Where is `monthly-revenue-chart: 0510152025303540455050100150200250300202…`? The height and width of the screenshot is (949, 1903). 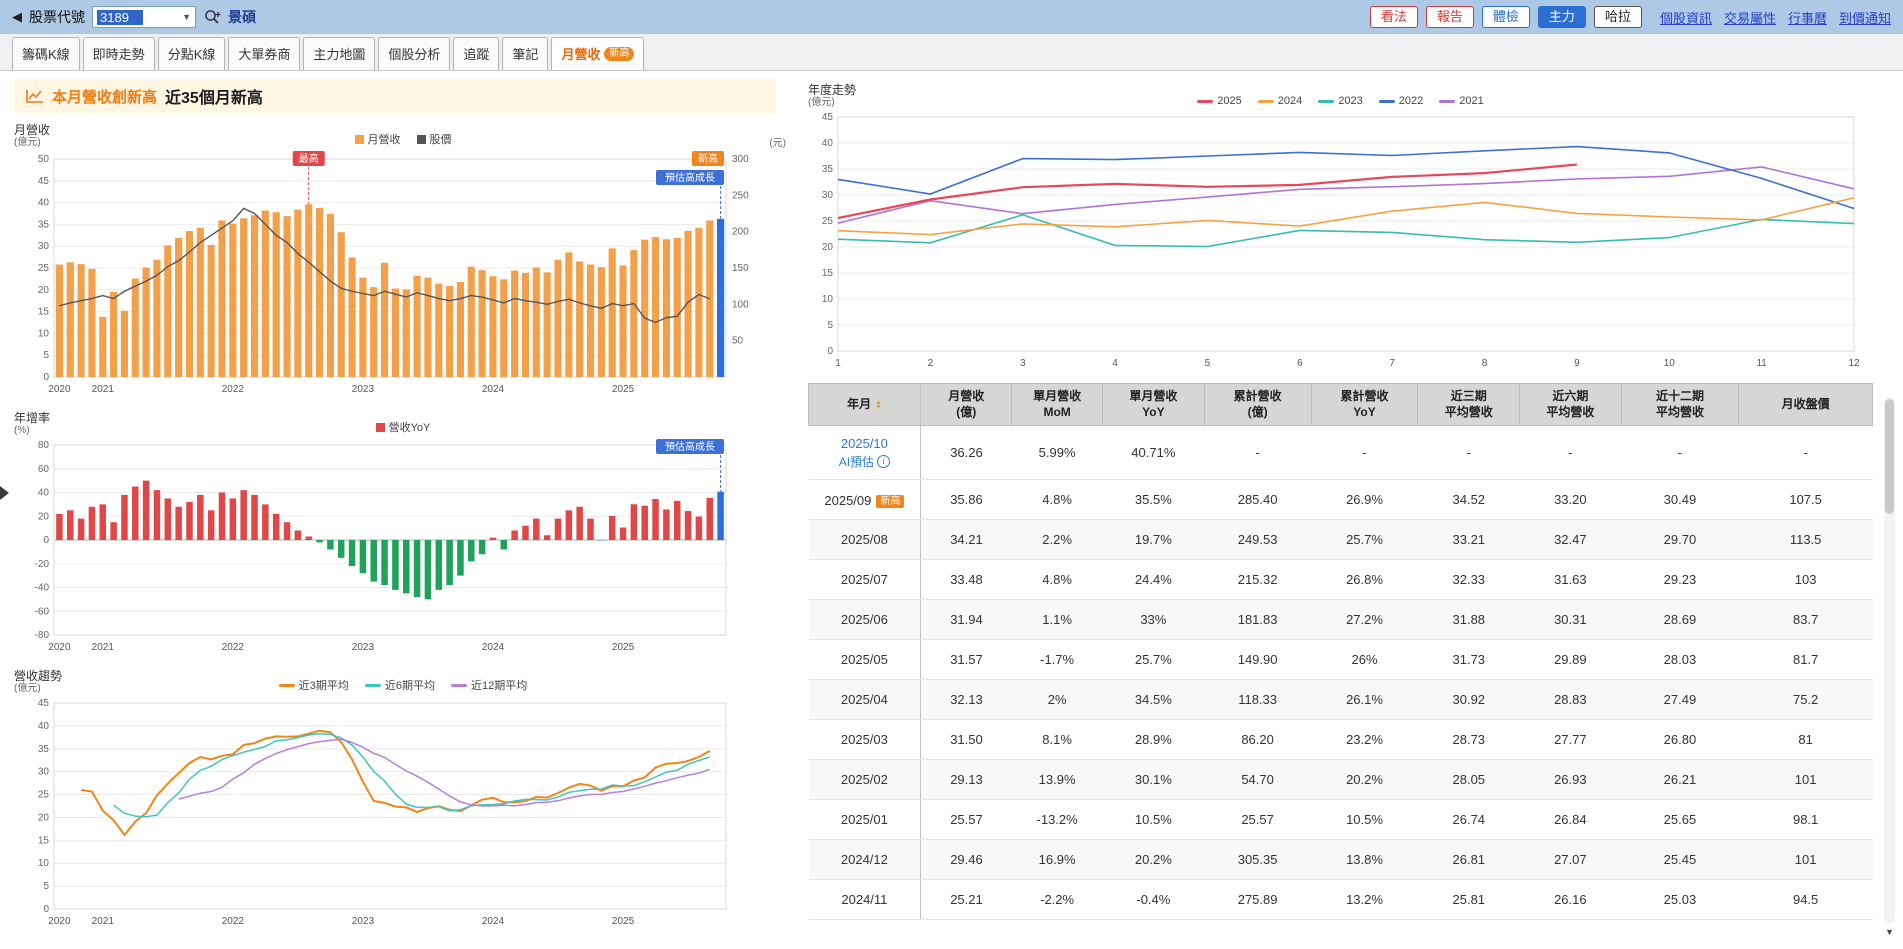 monthly-revenue-chart: 0510152025303540455050100150200250300202… is located at coordinates (393, 275).